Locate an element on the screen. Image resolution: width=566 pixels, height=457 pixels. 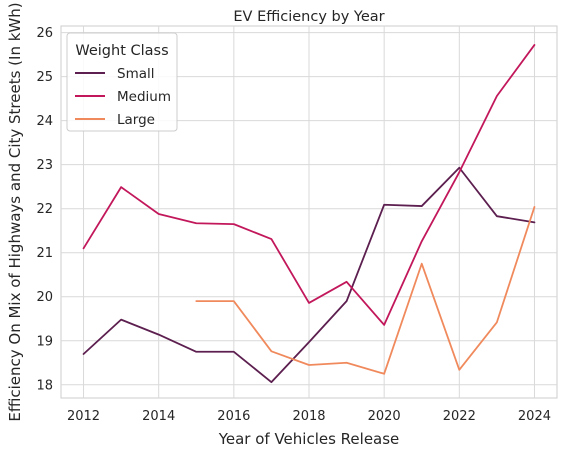
legend-label-large: Large is located at coordinates (136, 120).